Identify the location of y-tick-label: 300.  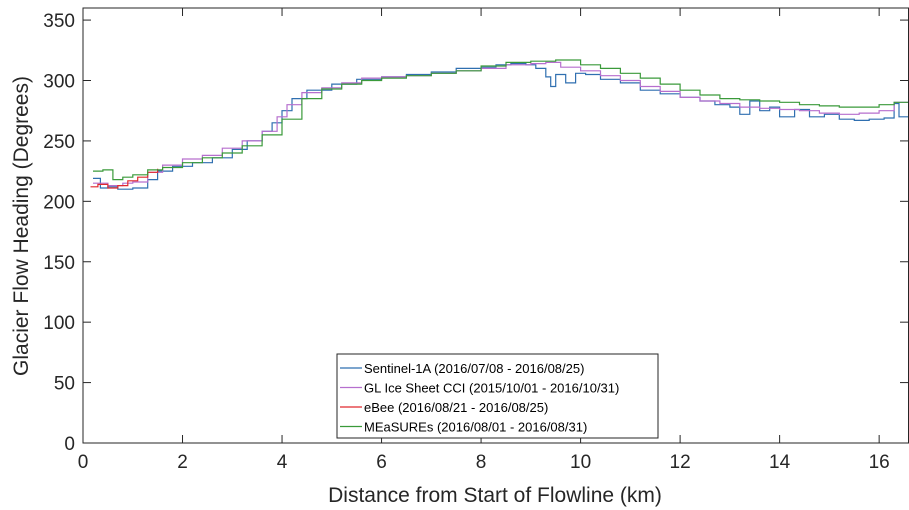
(59, 82).